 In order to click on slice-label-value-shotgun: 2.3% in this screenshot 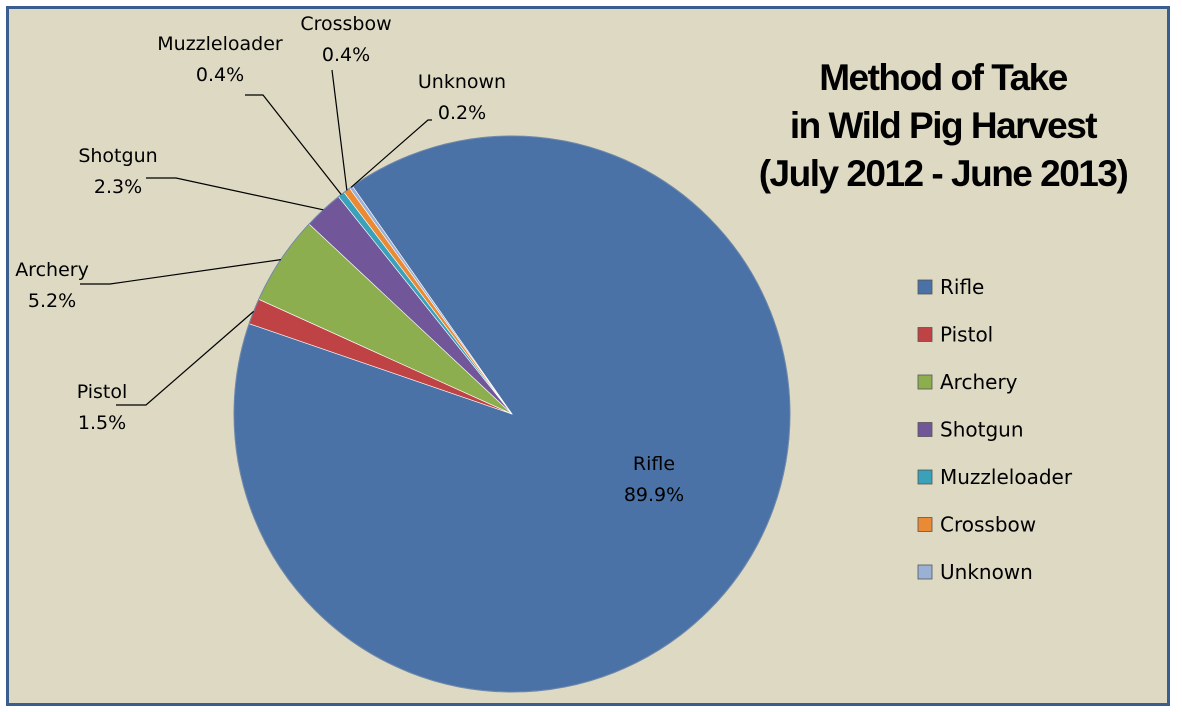, I will do `click(118, 187)`.